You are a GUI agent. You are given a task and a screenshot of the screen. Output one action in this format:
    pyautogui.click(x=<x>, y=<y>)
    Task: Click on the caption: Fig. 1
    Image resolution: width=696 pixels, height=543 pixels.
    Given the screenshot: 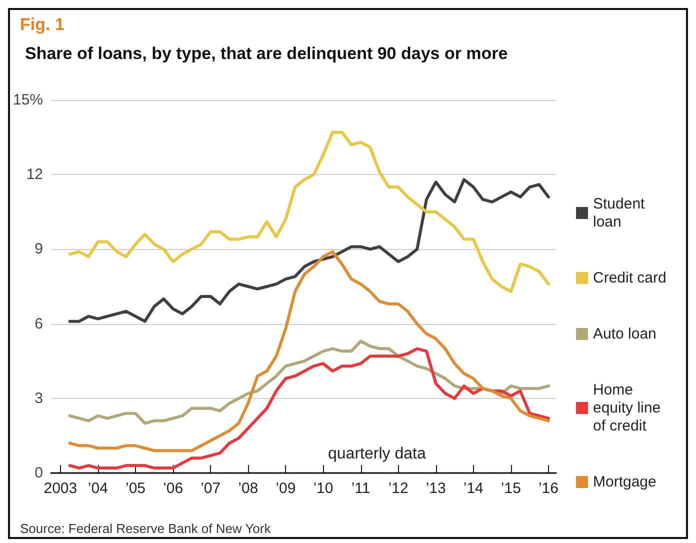 What is the action you would take?
    pyautogui.click(x=42, y=24)
    